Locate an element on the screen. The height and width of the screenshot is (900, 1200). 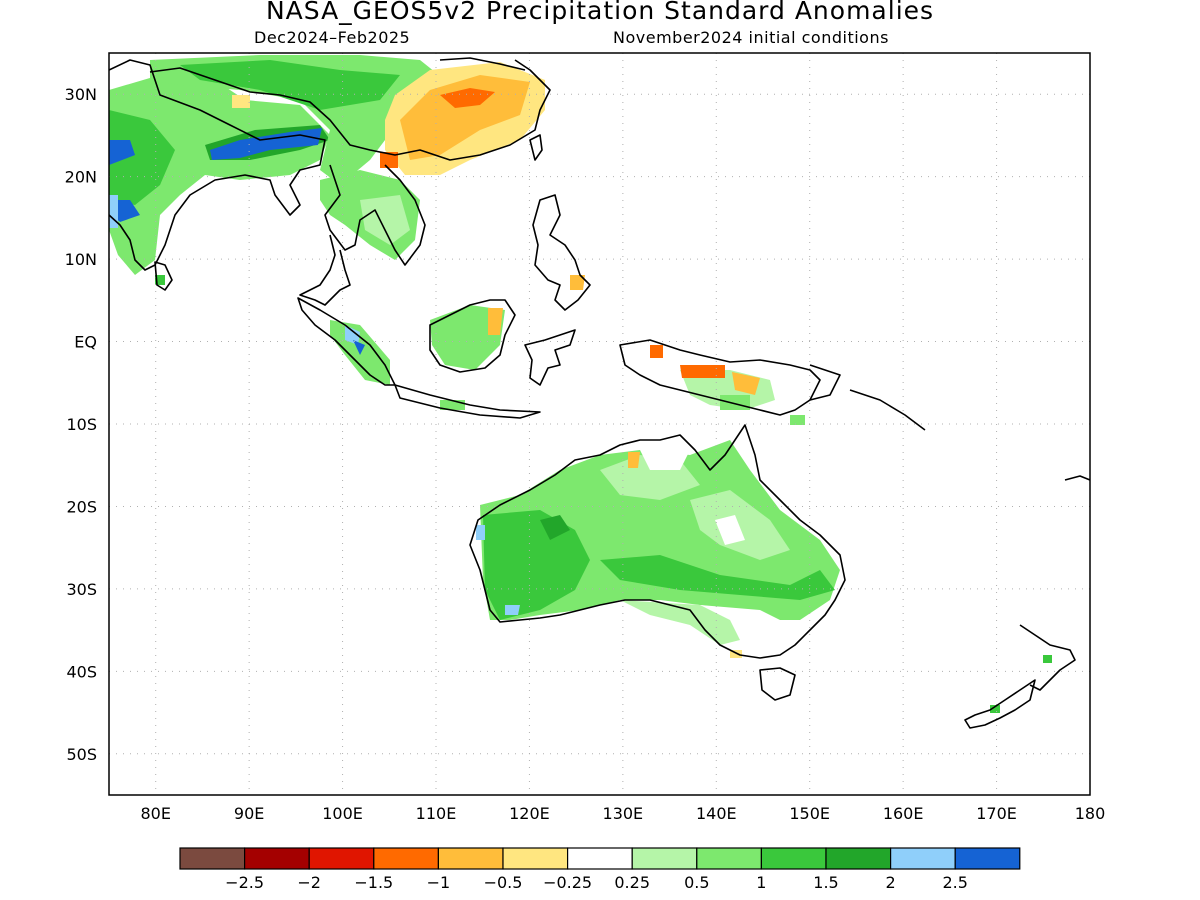
coast-nz-north is located at coordinates (1047, 657).